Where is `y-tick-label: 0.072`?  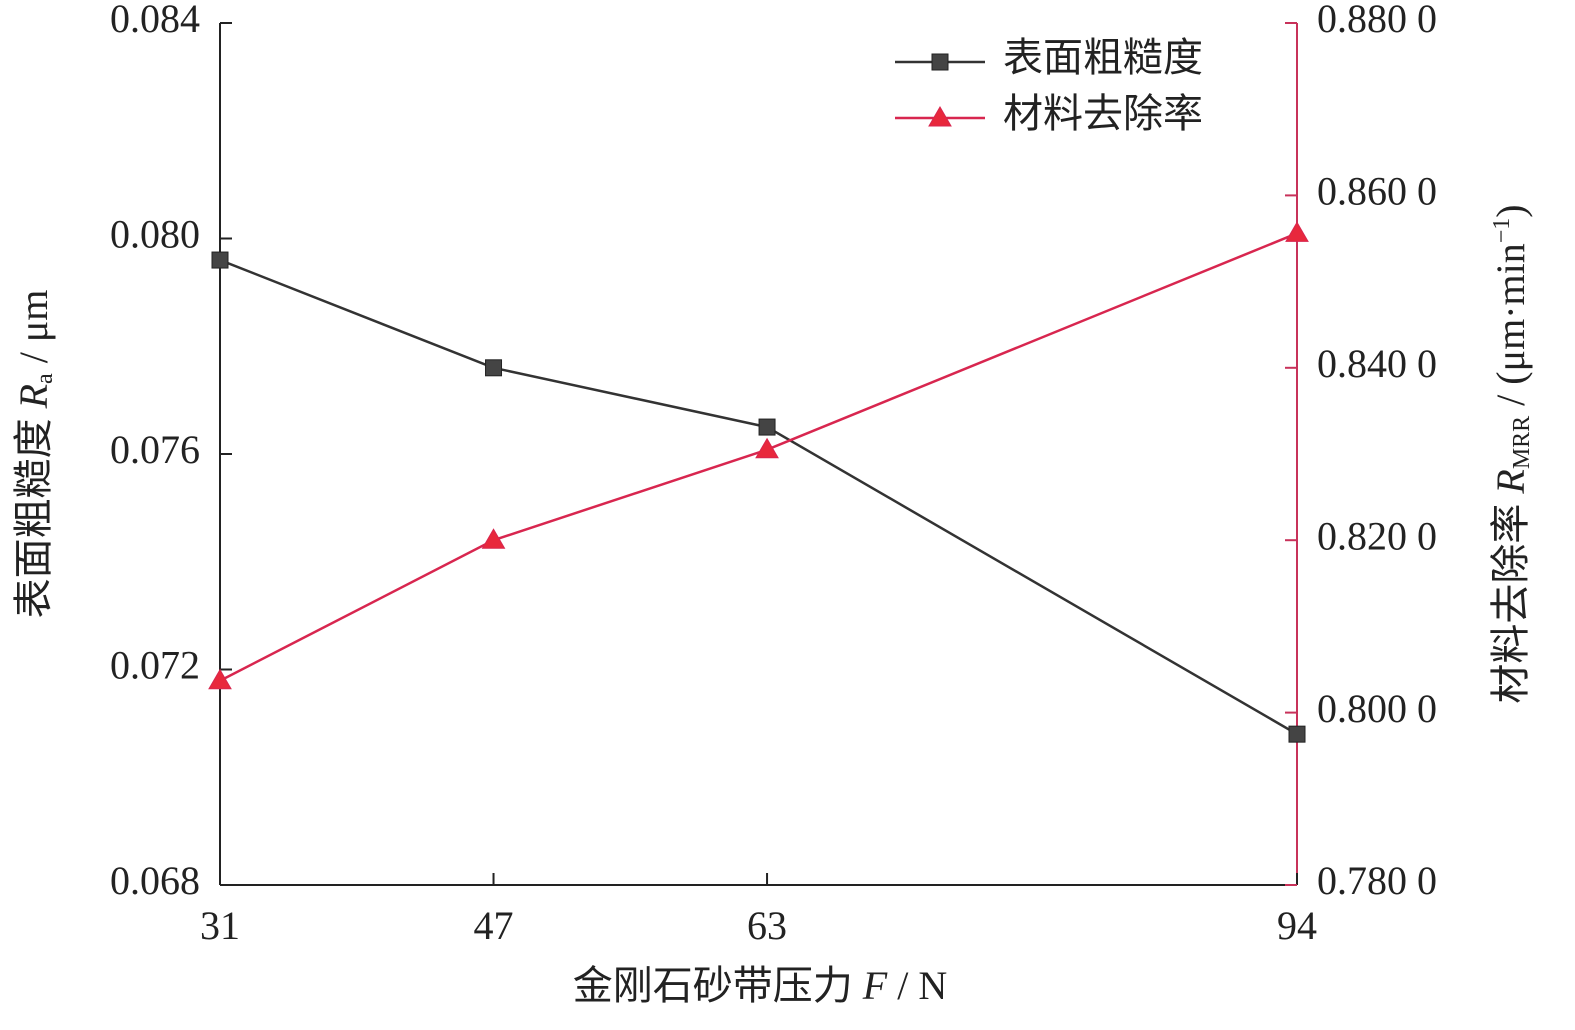 y-tick-label: 0.072 is located at coordinates (155, 665).